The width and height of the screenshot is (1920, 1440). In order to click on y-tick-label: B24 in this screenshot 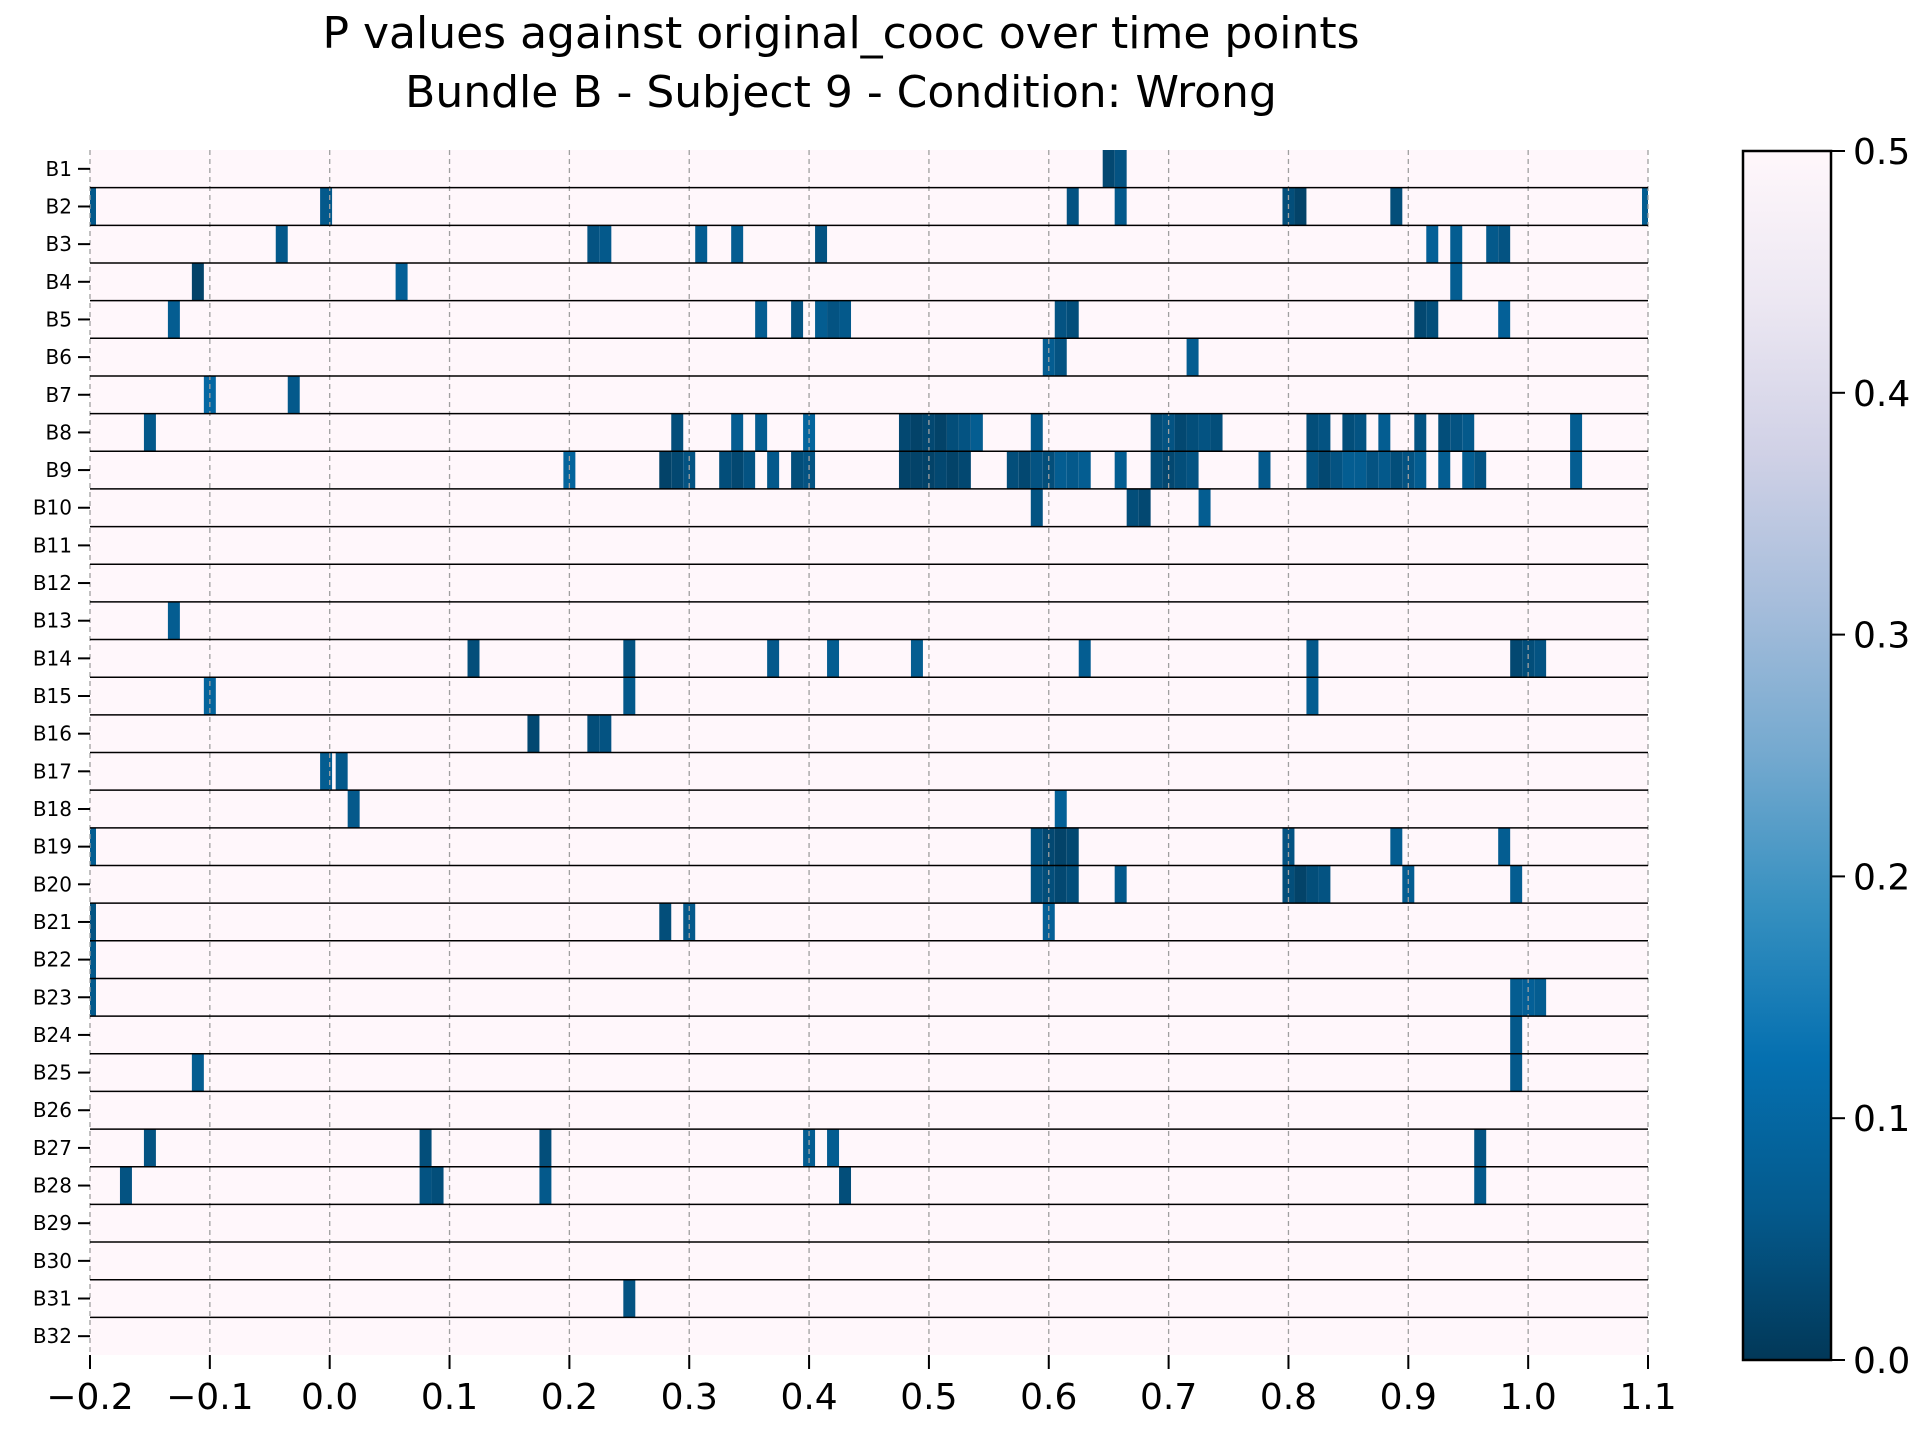, I will do `click(52, 1035)`.